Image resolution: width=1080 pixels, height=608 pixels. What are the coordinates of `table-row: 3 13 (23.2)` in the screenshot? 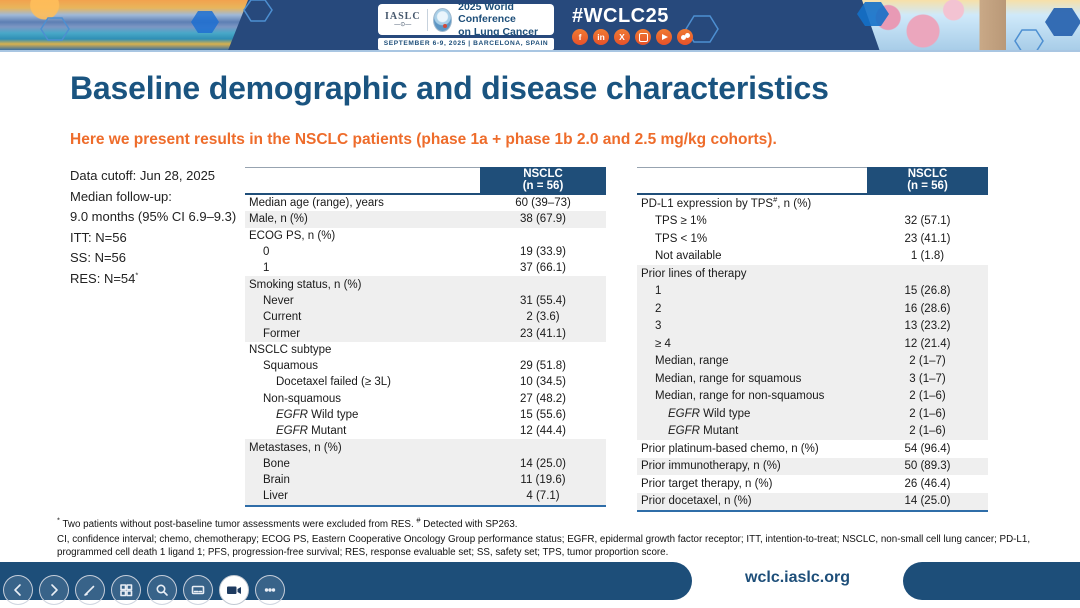 It's located at (812, 326).